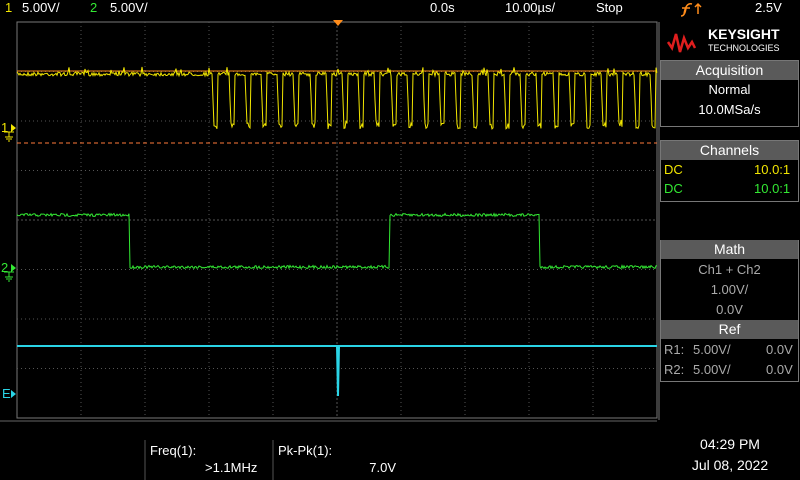  What do you see at coordinates (744, 34) in the screenshot?
I see `brand: KEYSIGHT` at bounding box center [744, 34].